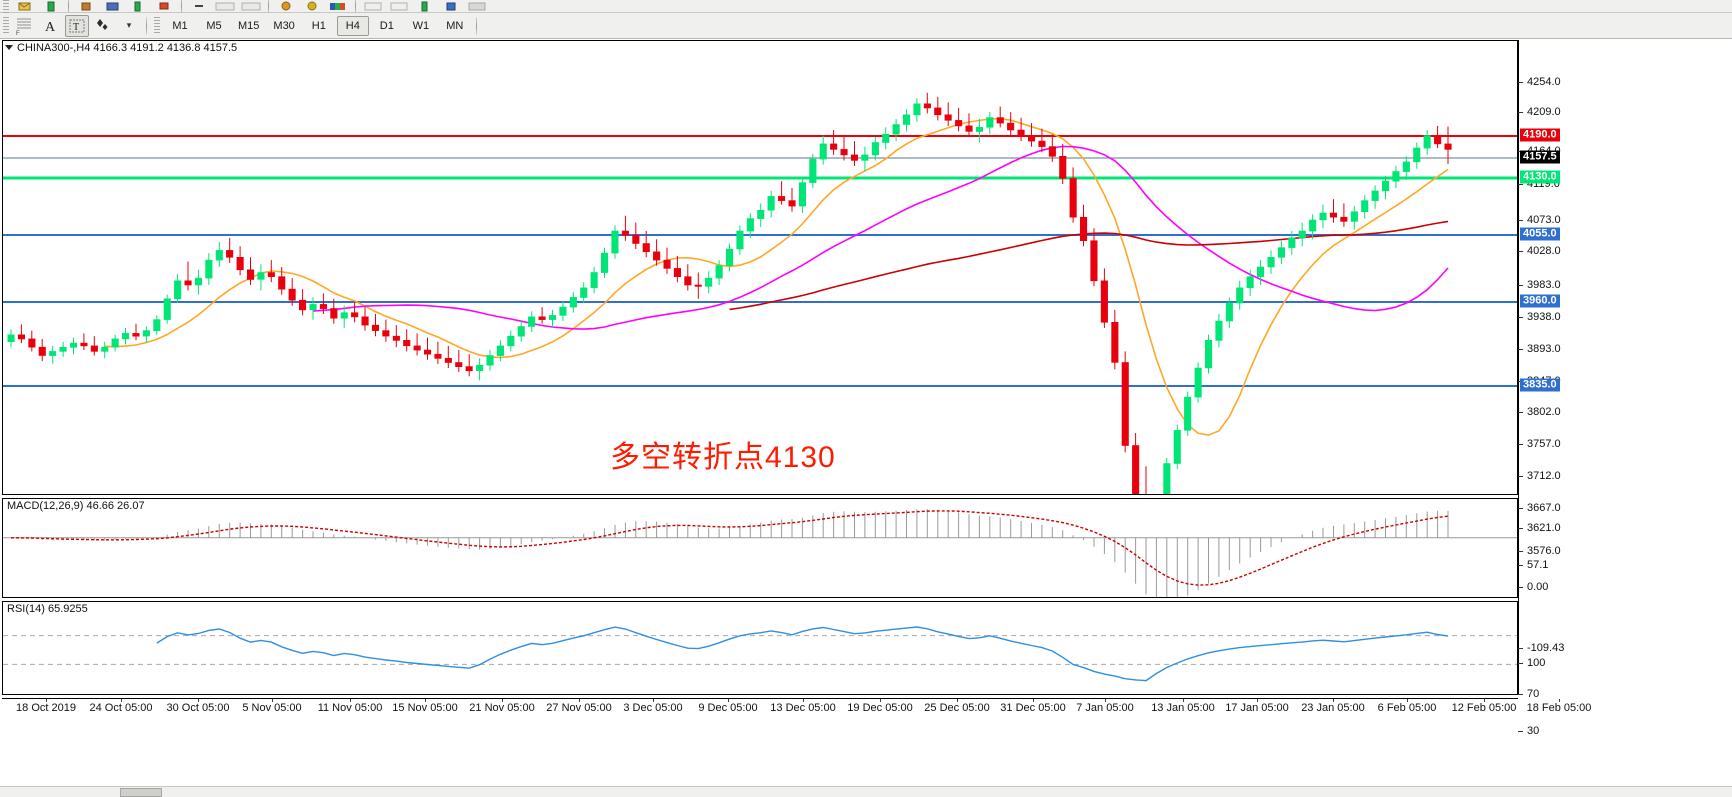  Describe the element at coordinates (127, 47) in the screenshot. I see `quote-text: CHINA300-,H4 4166.3 4191.2 4136.8 4157.5` at that location.